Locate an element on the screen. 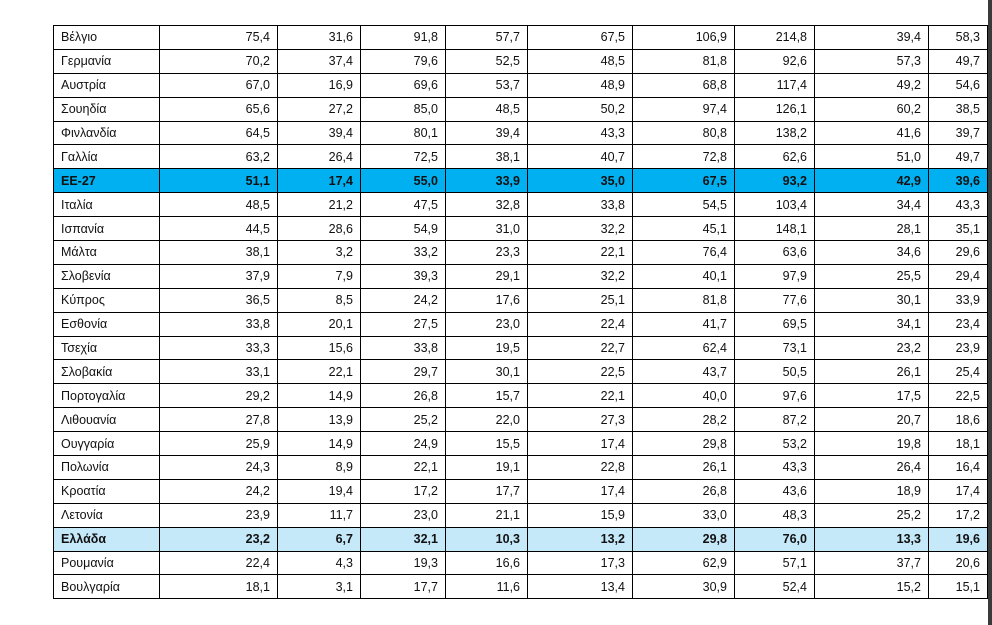 This screenshot has width=992, height=625. value-cell: 92,6 is located at coordinates (774, 61).